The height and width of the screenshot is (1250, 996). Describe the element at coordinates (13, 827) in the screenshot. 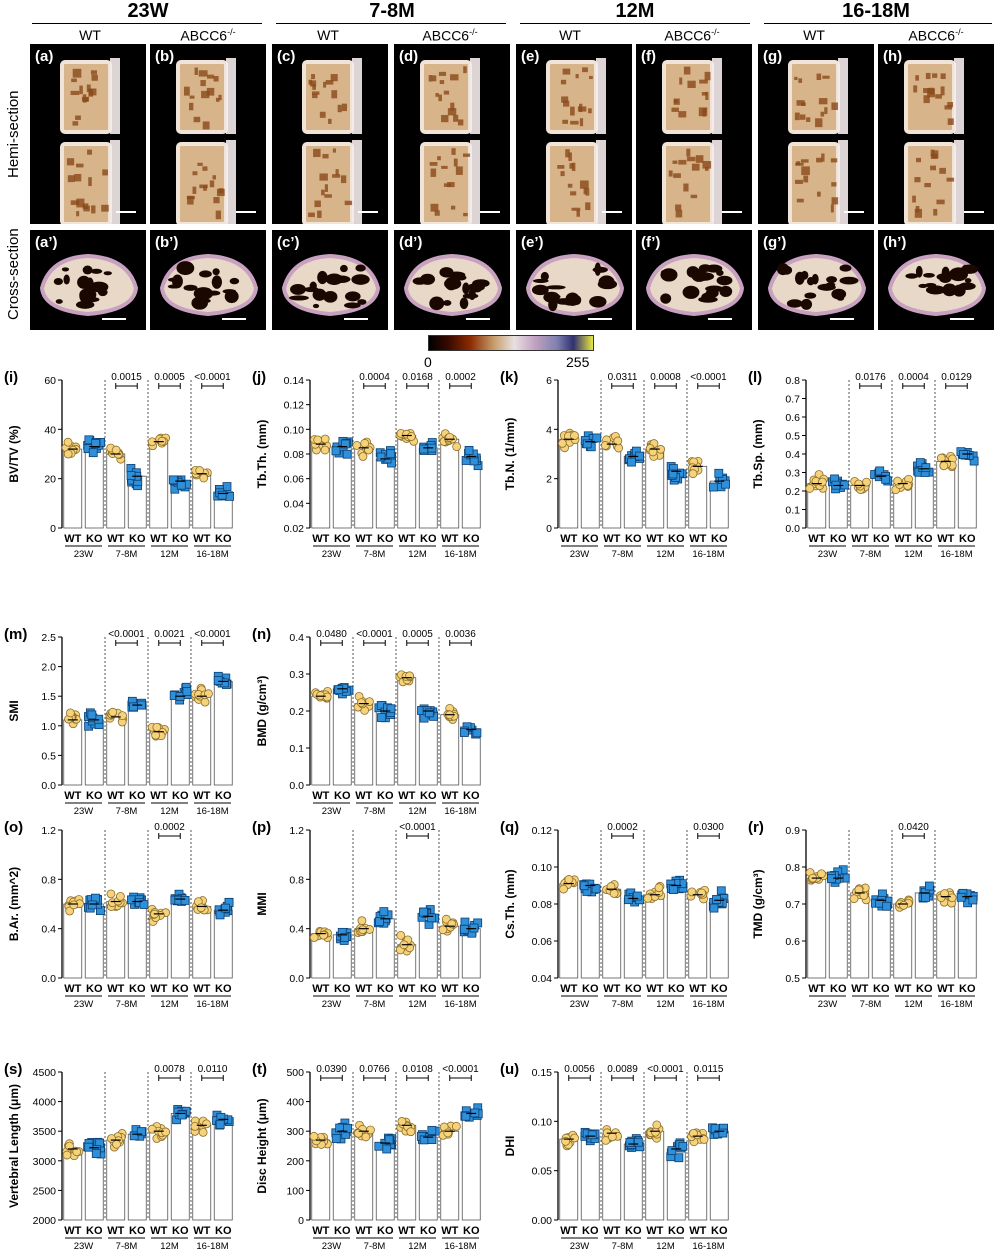

I see `chart-panel-label: (o)` at that location.